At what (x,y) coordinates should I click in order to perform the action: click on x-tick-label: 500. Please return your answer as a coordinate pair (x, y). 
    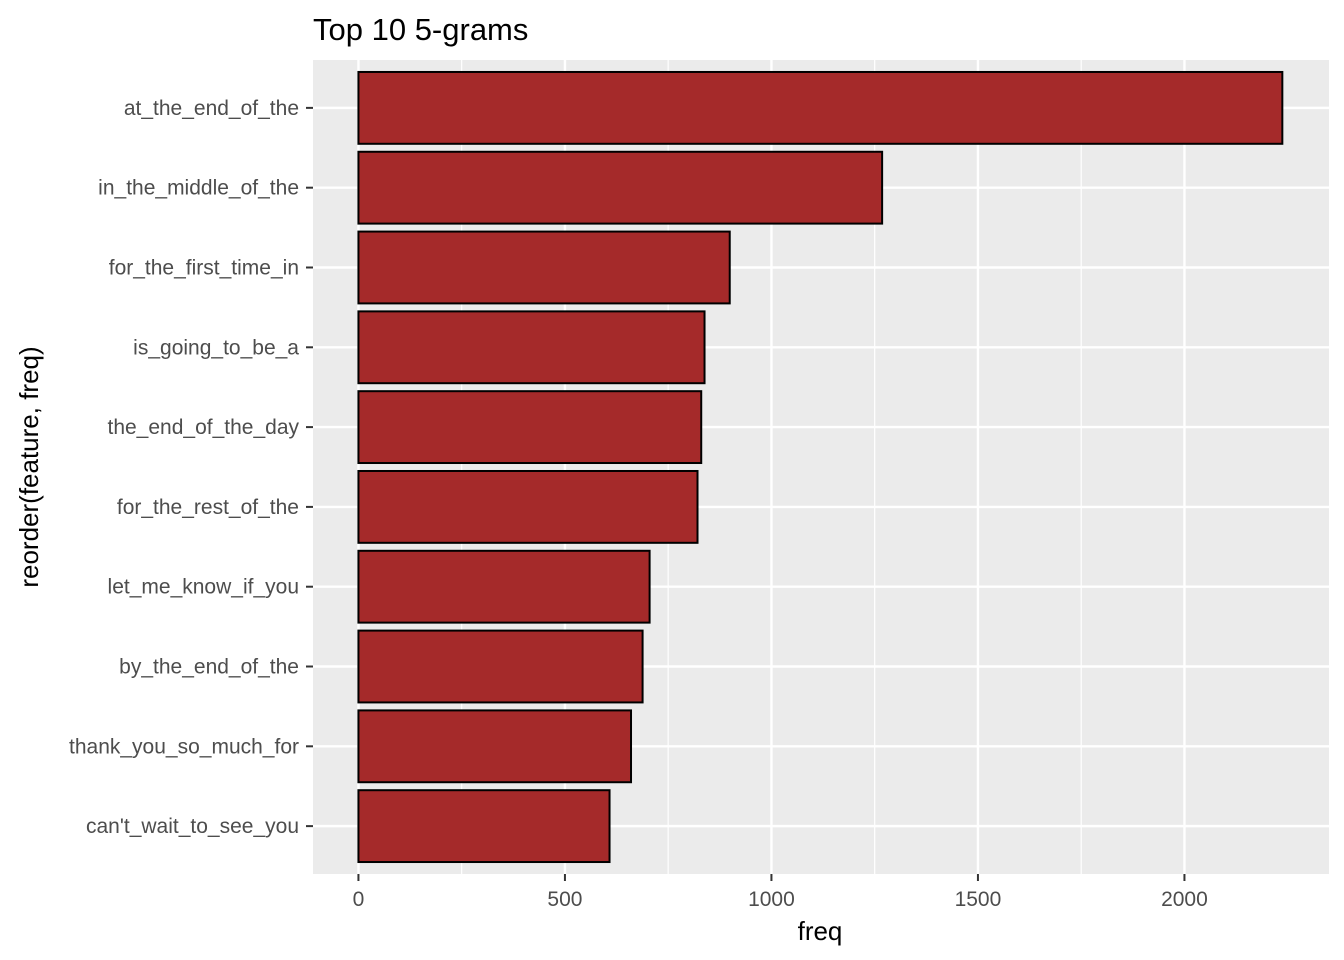
    Looking at the image, I should click on (564, 899).